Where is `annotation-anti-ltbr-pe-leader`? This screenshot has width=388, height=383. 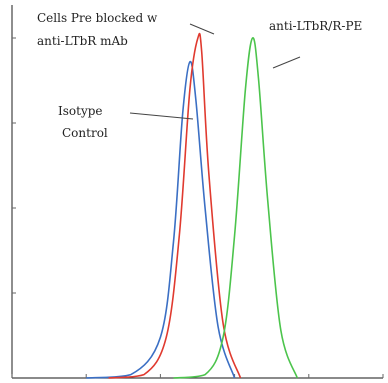 annotation-anti-ltbr-pe-leader is located at coordinates (286, 62).